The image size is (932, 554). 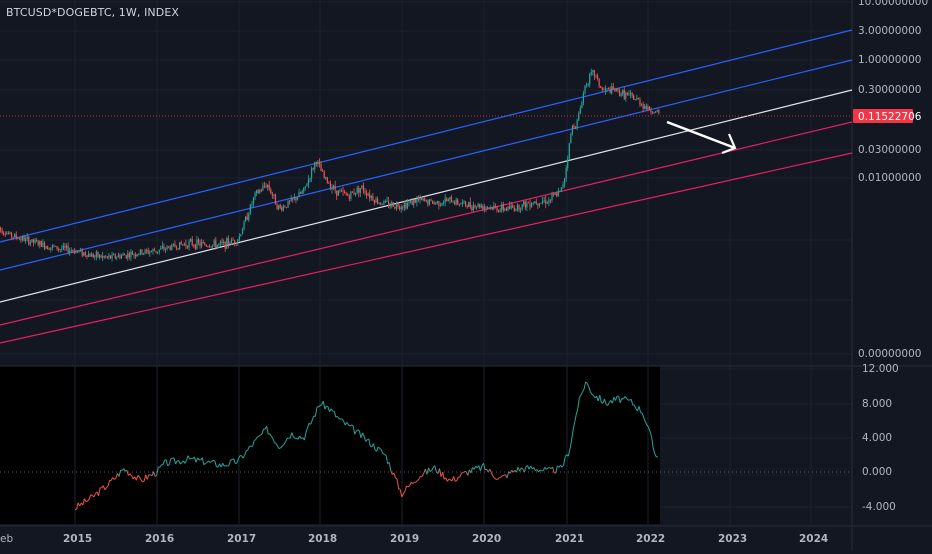 What do you see at coordinates (650, 539) in the screenshot?
I see `time-tick-label: 2022` at bounding box center [650, 539].